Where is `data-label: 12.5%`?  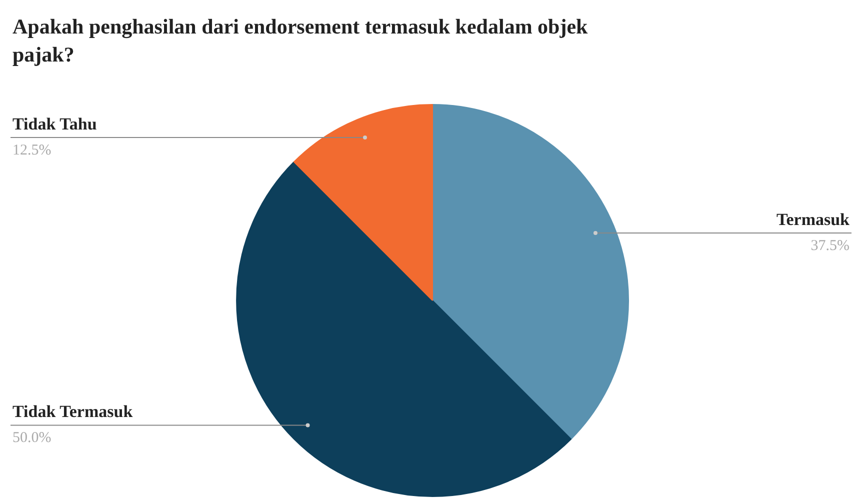 data-label: 12.5% is located at coordinates (32, 150).